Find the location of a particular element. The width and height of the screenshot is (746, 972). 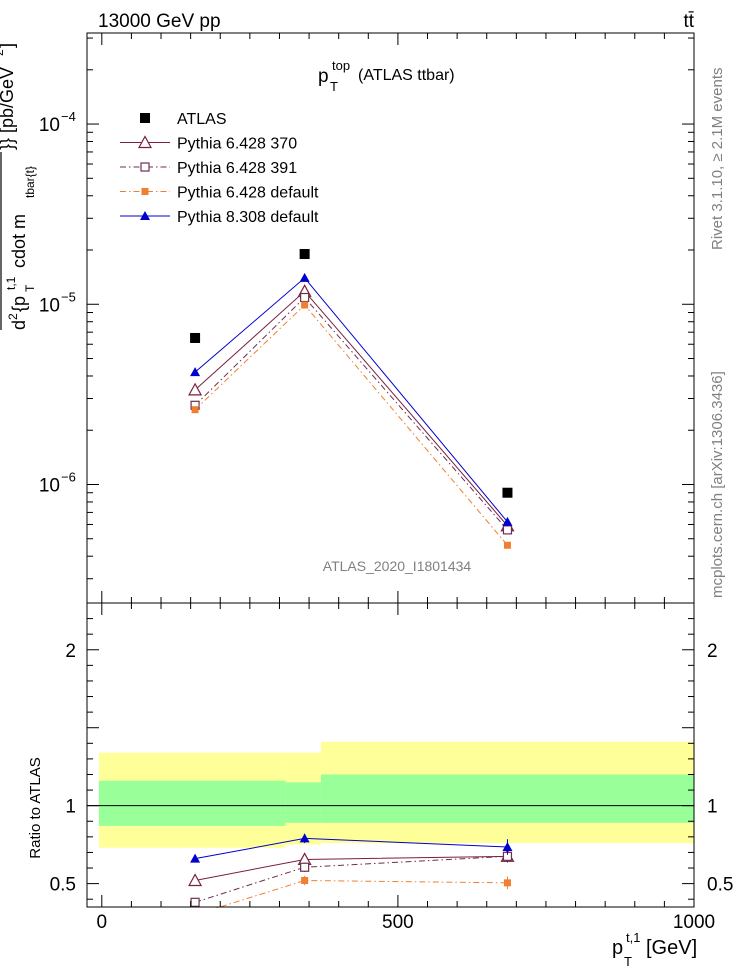

y-tick-label: 10 −5 is located at coordinates (57, 302).